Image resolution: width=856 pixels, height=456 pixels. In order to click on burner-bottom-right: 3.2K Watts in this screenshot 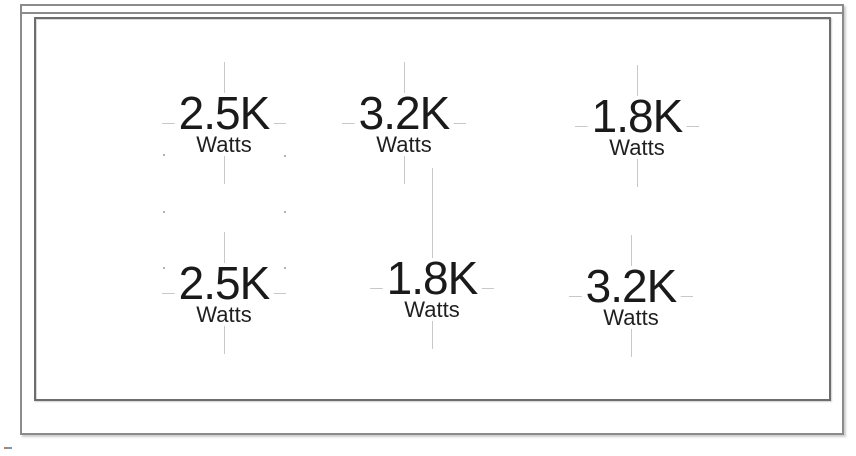, I will do `click(631, 296)`.